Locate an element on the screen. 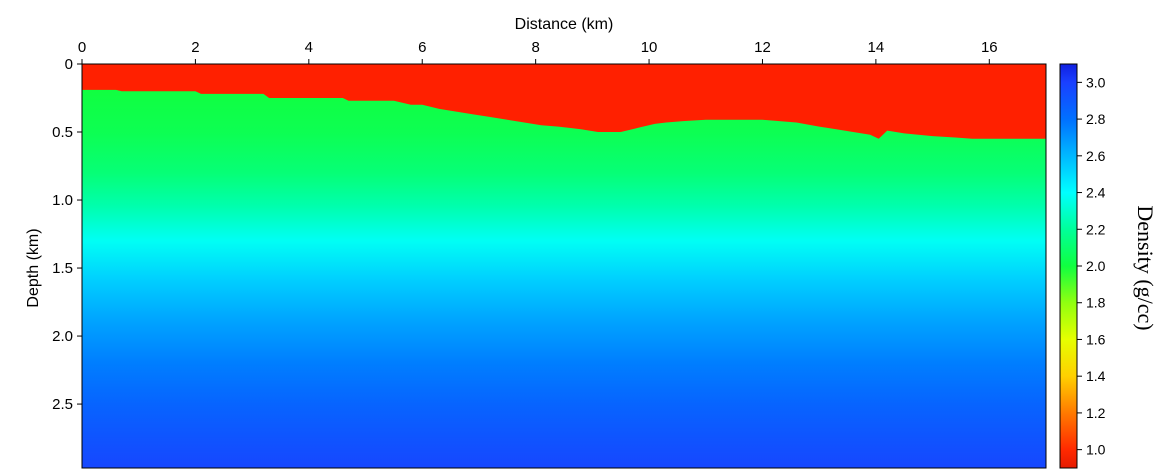  colorbar-tick-label: 3.0 is located at coordinates (1096, 82).